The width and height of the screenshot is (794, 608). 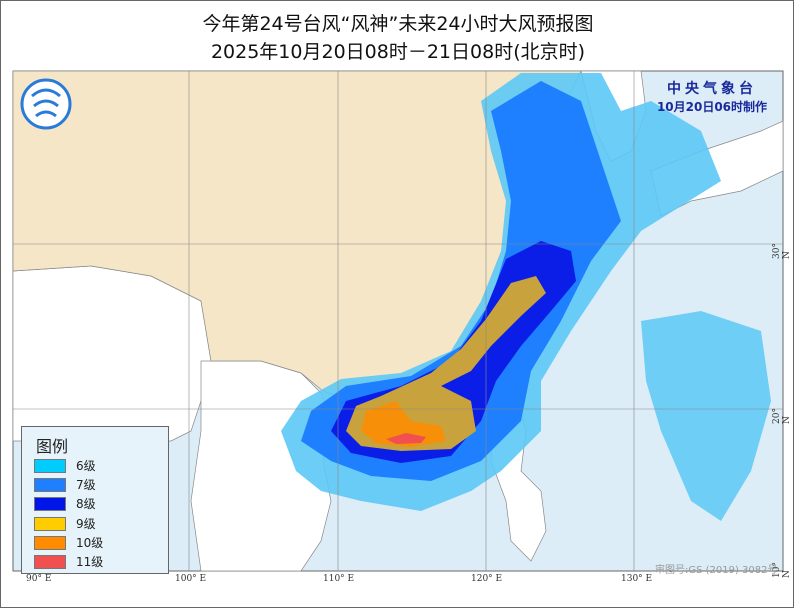 What do you see at coordinates (487, 579) in the screenshot?
I see `lon-tick: 120° E` at bounding box center [487, 579].